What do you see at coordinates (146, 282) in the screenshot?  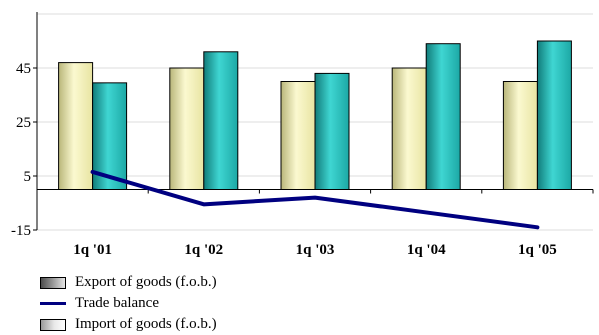 I see `legend-label-export: Export of goods (f.o.b.)` at bounding box center [146, 282].